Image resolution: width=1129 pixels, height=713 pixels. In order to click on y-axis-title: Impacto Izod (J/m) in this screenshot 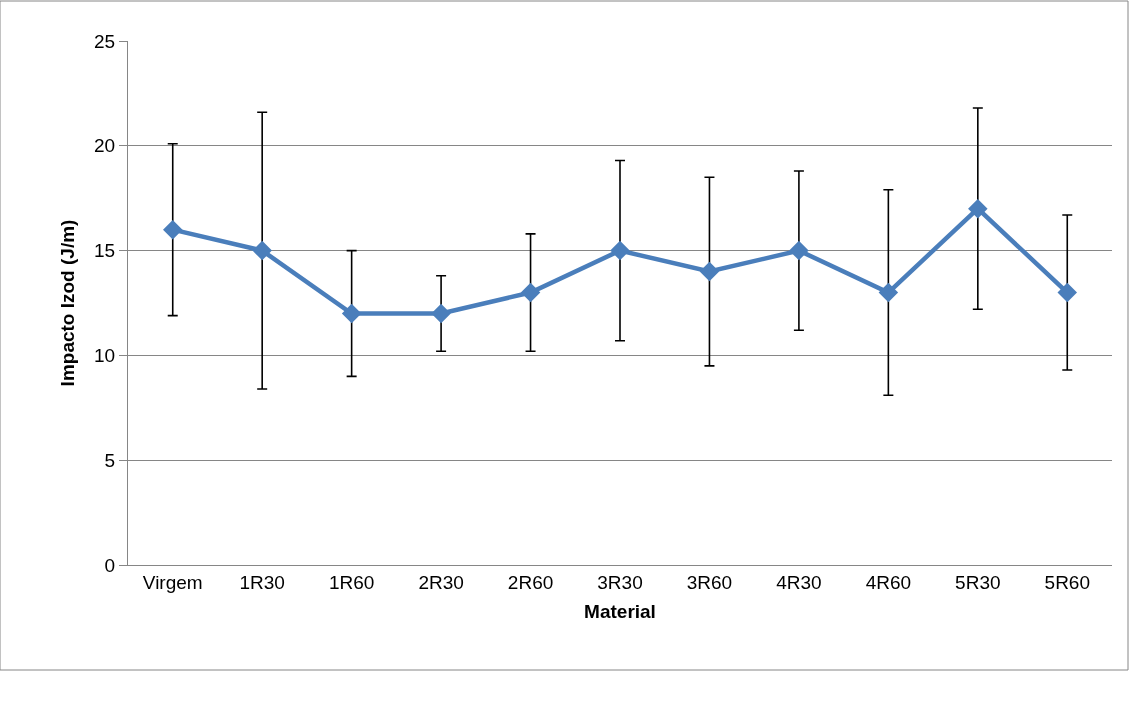, I will do `click(67, 303)`.